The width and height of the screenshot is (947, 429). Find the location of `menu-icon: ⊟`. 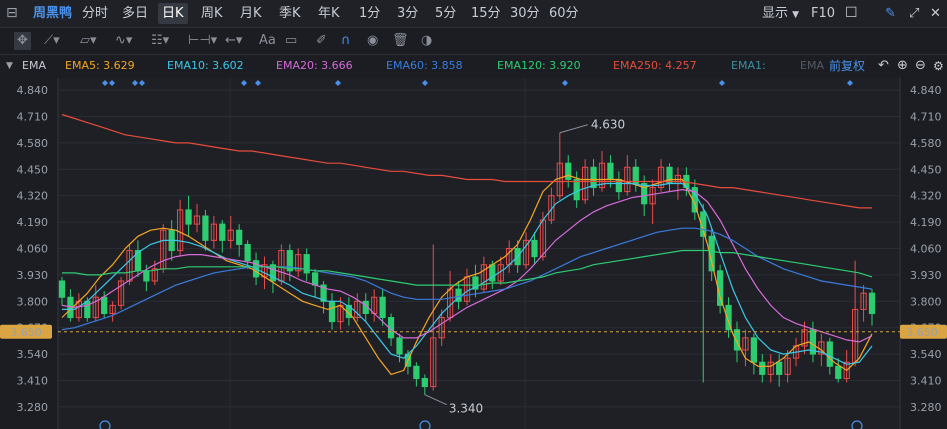

menu-icon: ⊟ is located at coordinates (12, 13).